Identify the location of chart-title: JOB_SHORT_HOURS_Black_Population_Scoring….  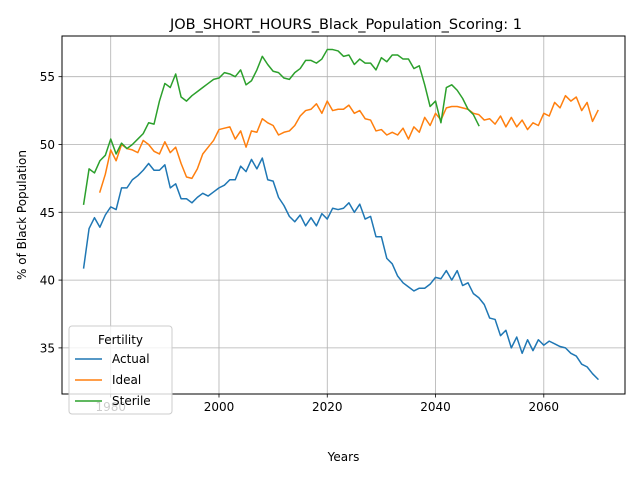
(345, 25).